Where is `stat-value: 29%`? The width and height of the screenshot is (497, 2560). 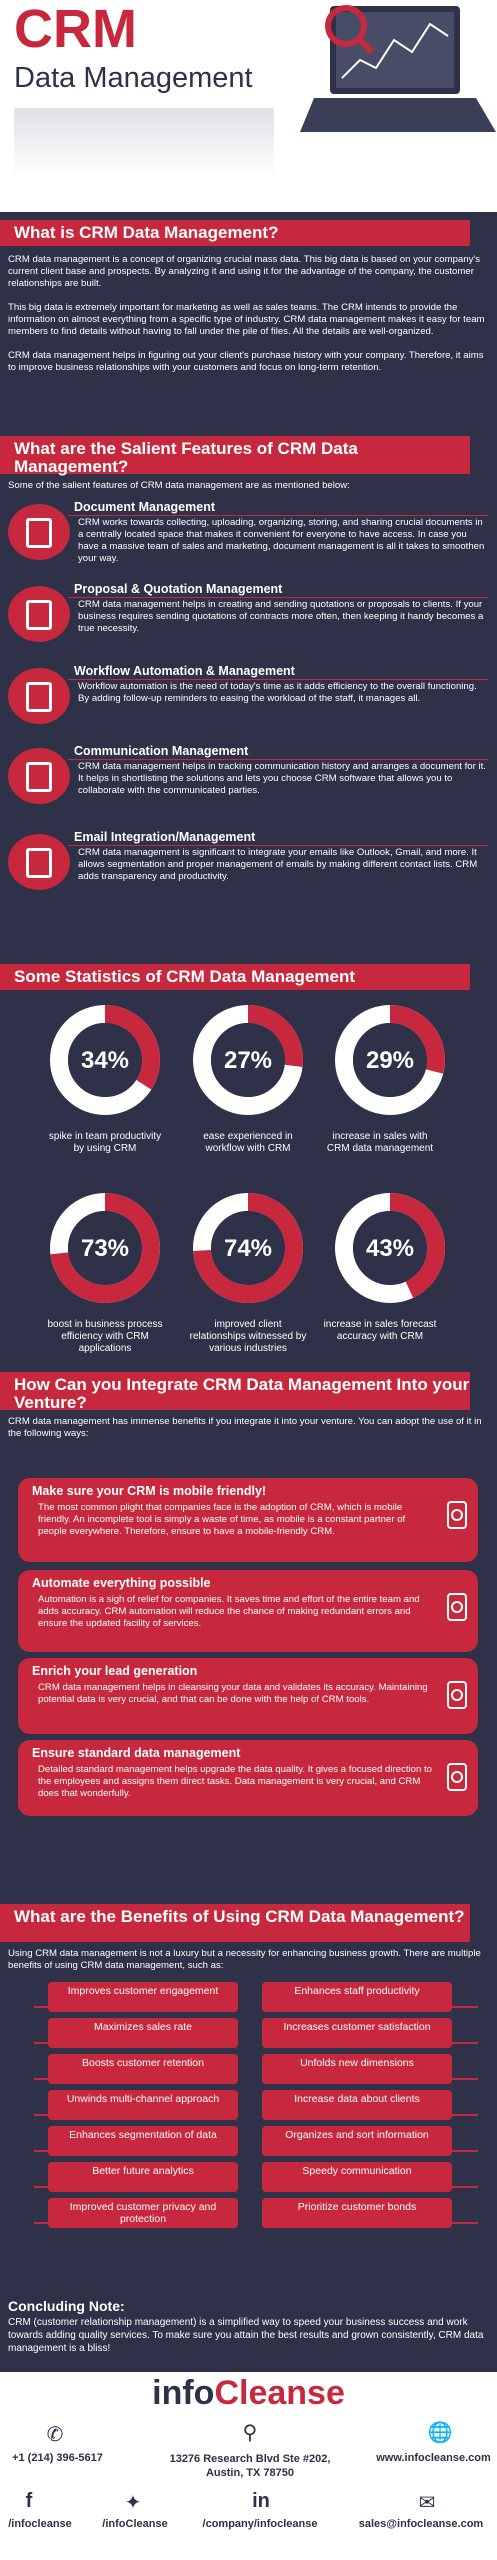 stat-value: 29% is located at coordinates (390, 1060).